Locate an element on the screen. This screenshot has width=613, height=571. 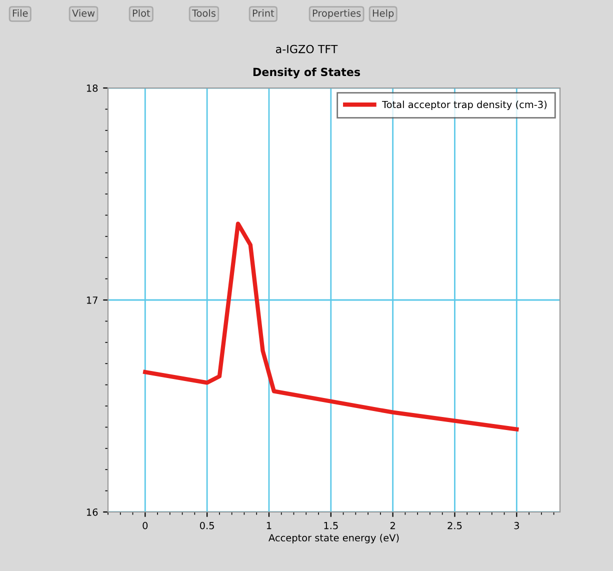
y-tick-label: 18 is located at coordinates (92, 88).